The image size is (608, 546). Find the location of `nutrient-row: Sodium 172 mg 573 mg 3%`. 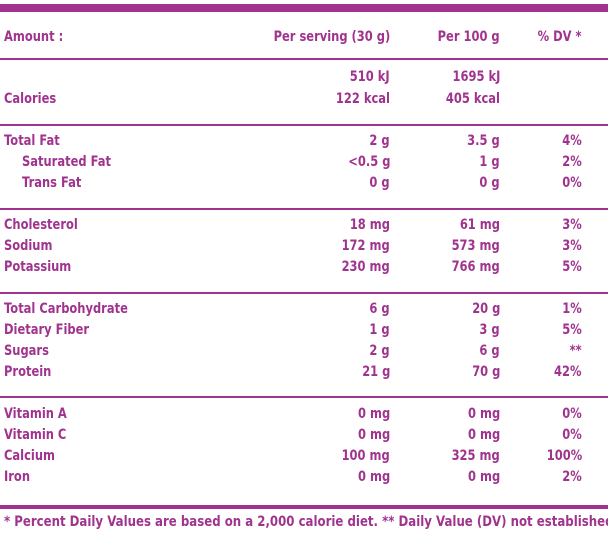

nutrient-row: Sodium 172 mg 573 mg 3% is located at coordinates (304, 246).